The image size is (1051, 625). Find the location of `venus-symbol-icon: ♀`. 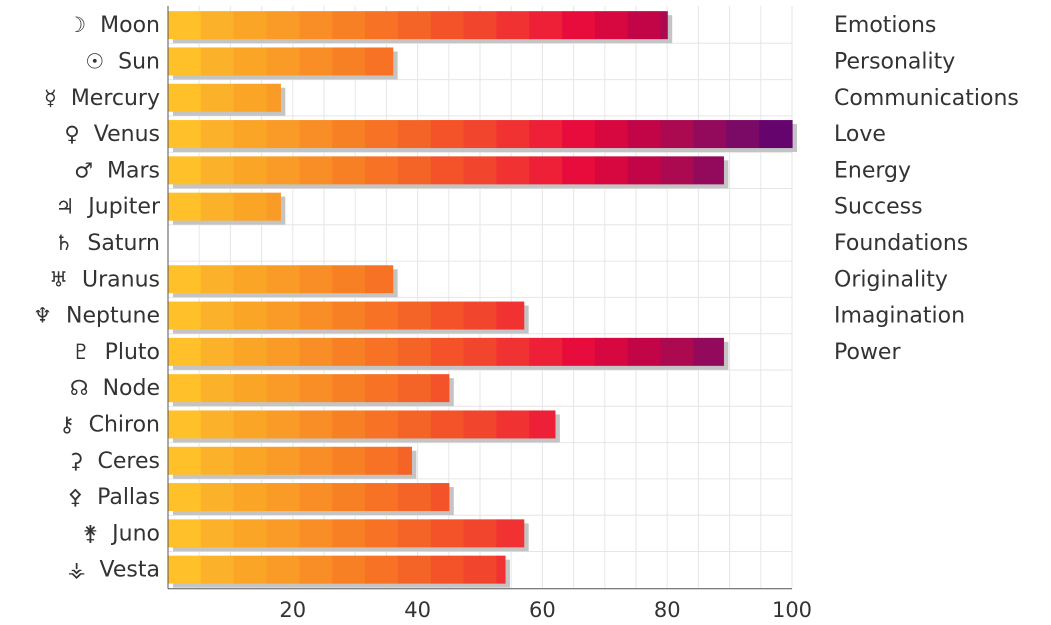

venus-symbol-icon: ♀ is located at coordinates (71, 134).